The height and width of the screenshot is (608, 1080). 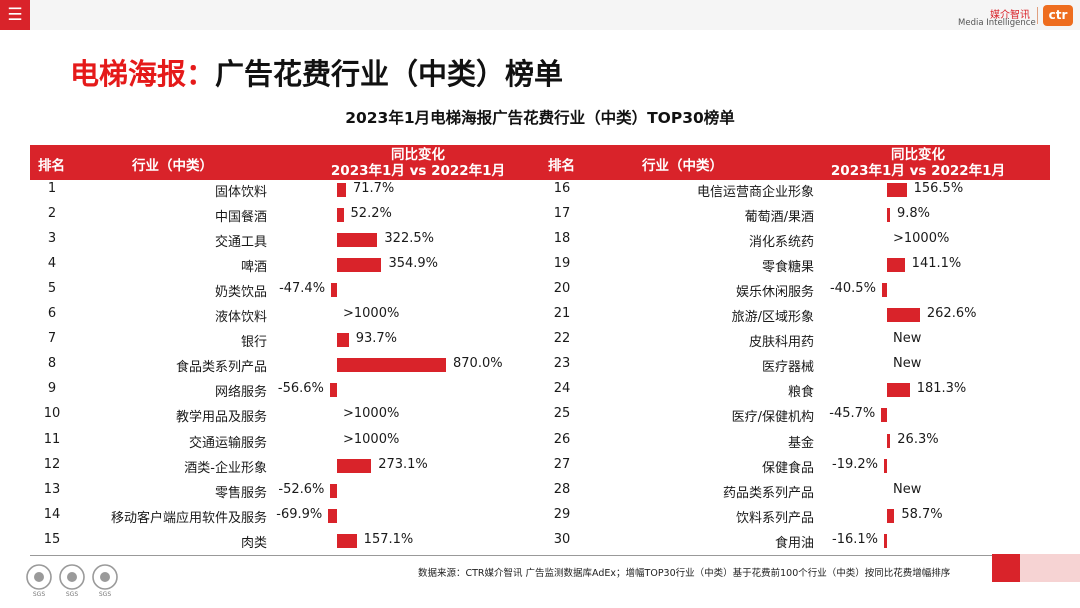 What do you see at coordinates (918, 439) in the screenshot?
I see `change-value-label: 26.3%` at bounding box center [918, 439].